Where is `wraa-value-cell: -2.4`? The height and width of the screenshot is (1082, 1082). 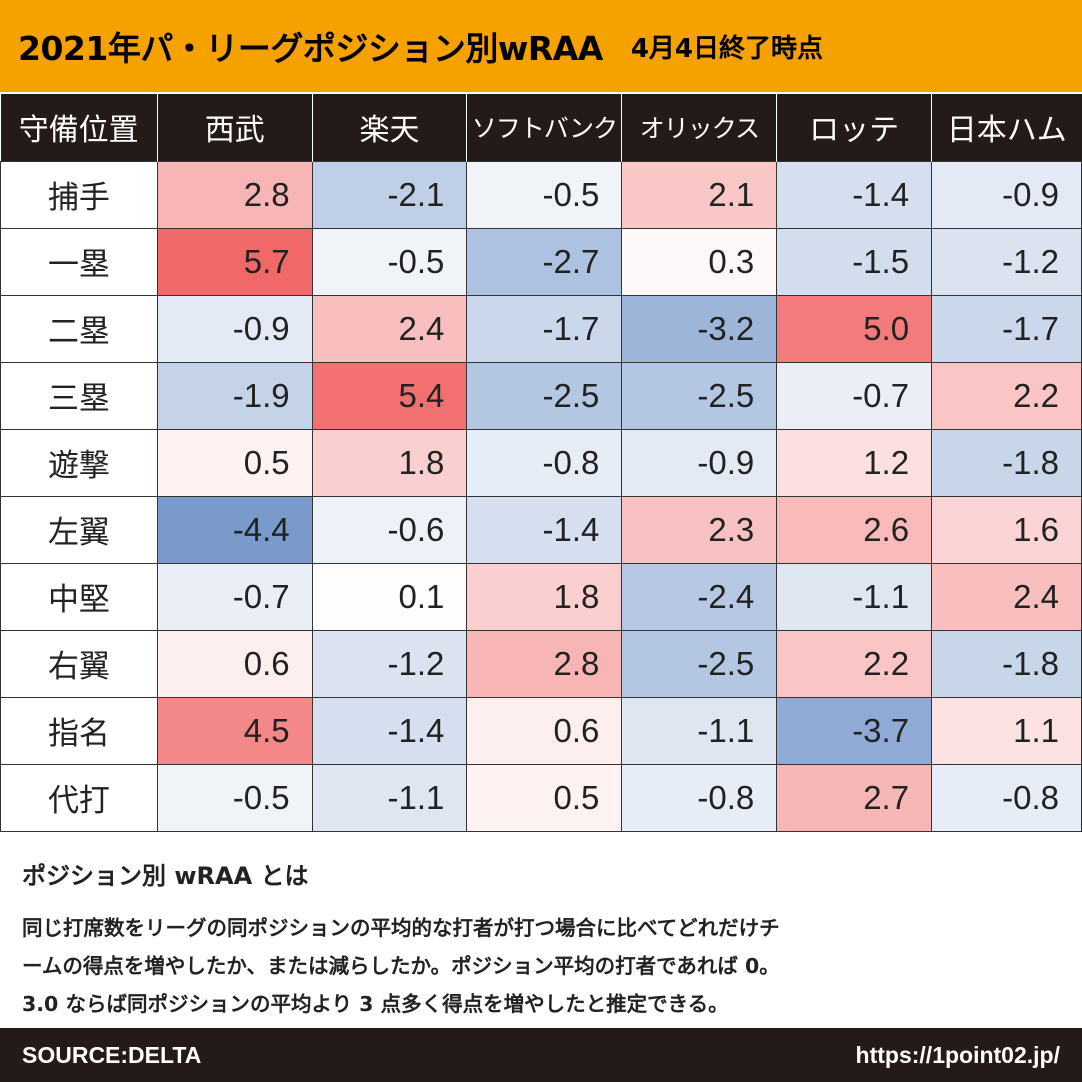
wraa-value-cell: -2.4 is located at coordinates (699, 596).